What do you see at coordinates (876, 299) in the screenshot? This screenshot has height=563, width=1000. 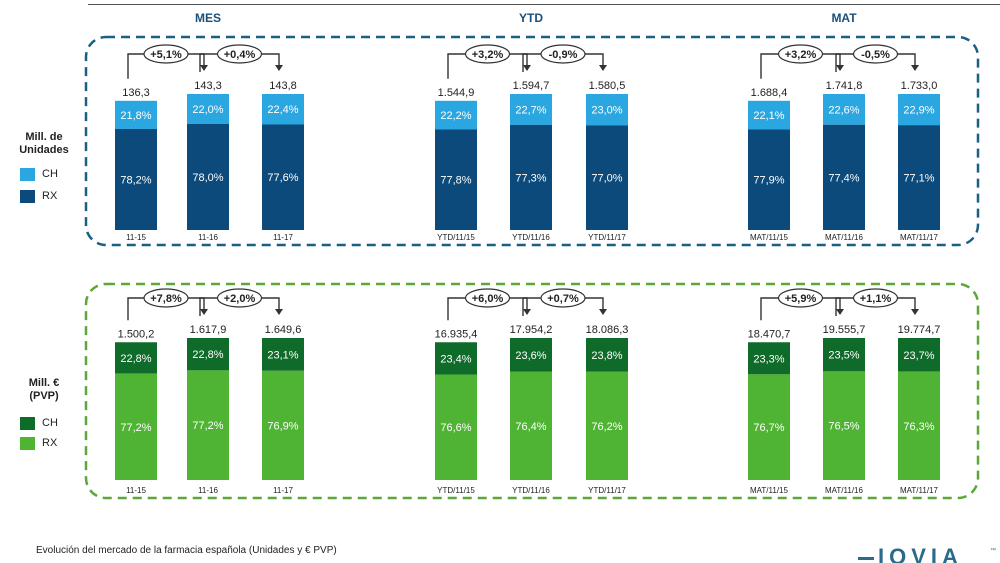 I see `growth-label: +1,1%` at bounding box center [876, 299].